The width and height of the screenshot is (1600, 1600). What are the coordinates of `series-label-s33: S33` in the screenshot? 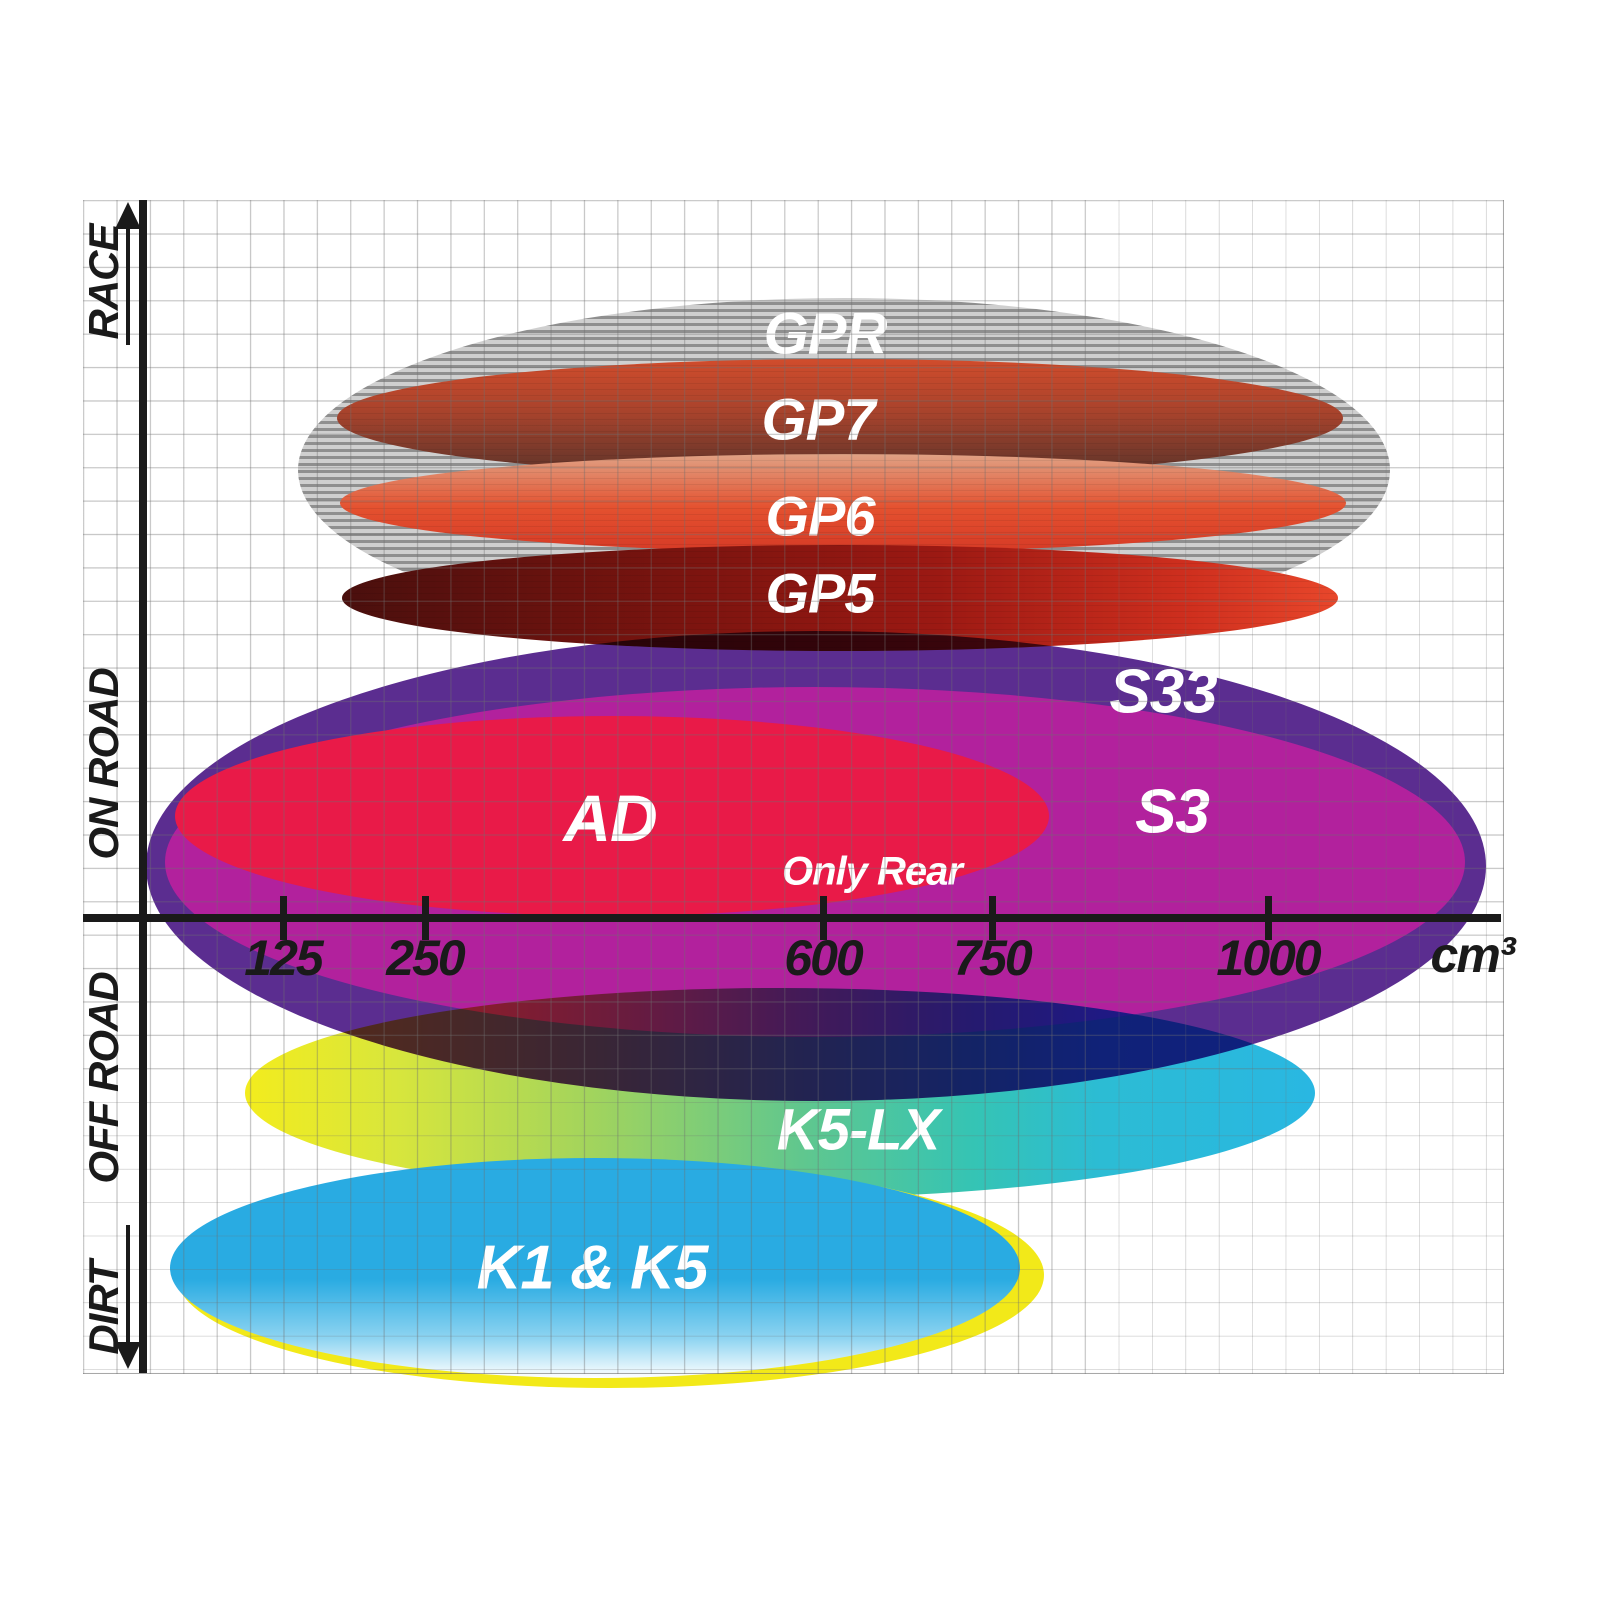 It's located at (1163, 692).